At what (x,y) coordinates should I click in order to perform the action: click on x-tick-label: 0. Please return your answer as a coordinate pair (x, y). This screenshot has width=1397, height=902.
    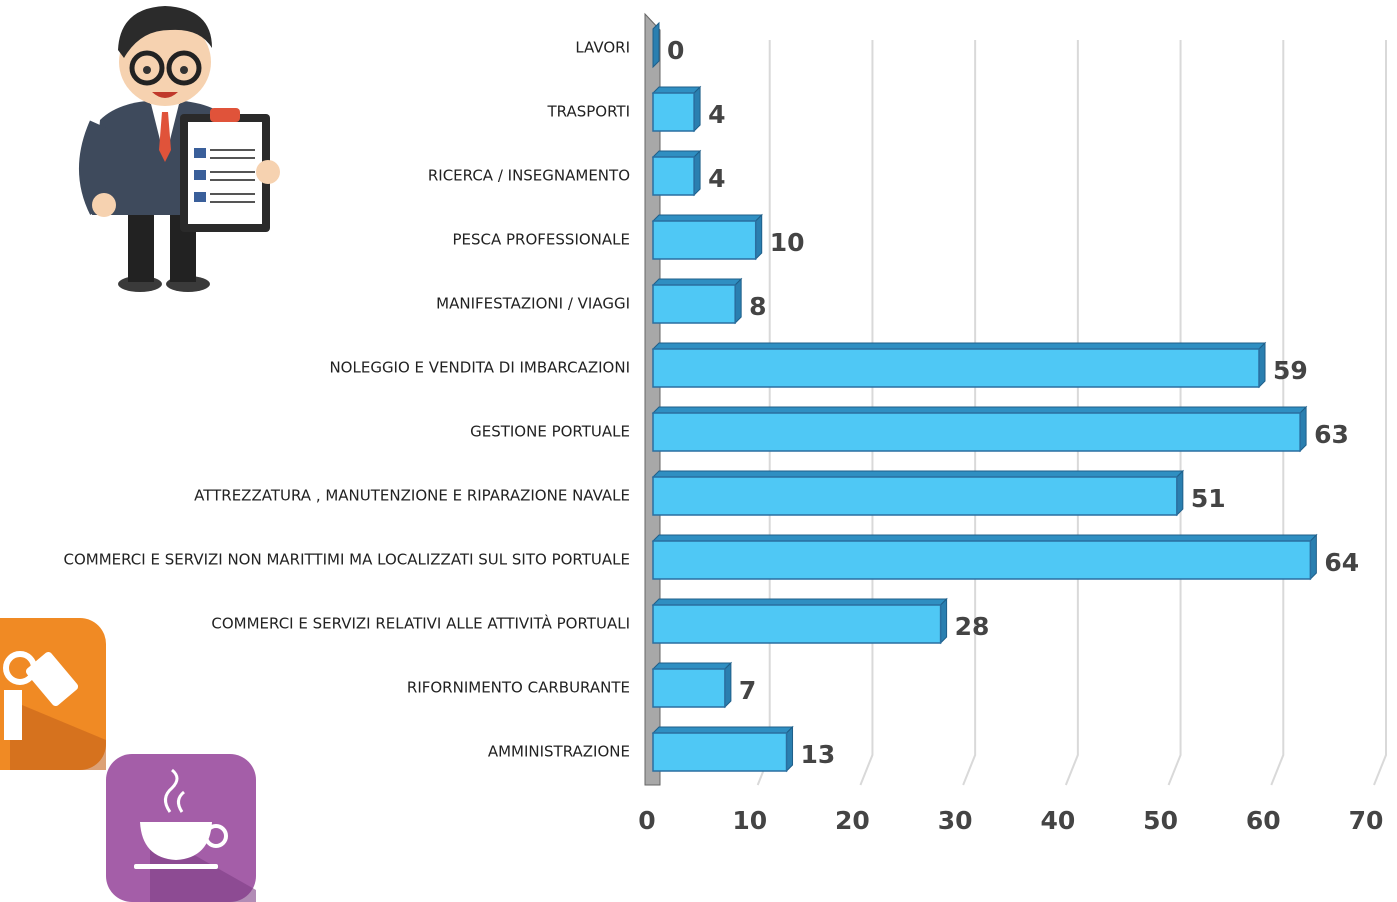
    Looking at the image, I should click on (646, 820).